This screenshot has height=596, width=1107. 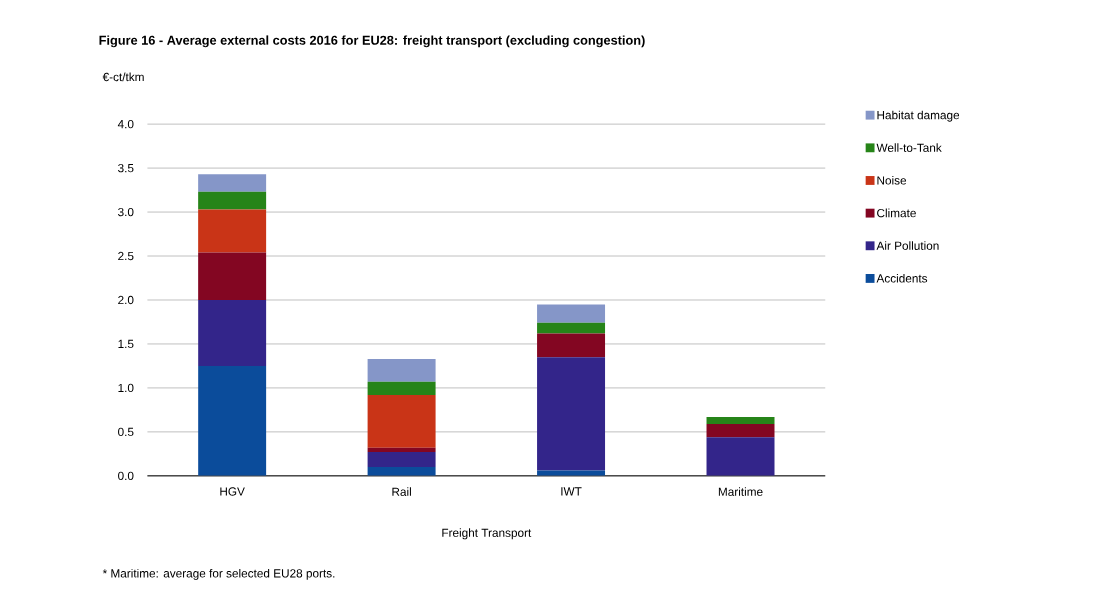 What do you see at coordinates (218, 574) in the screenshot?
I see `text: * Maritime: average for selected EU28 ports.` at bounding box center [218, 574].